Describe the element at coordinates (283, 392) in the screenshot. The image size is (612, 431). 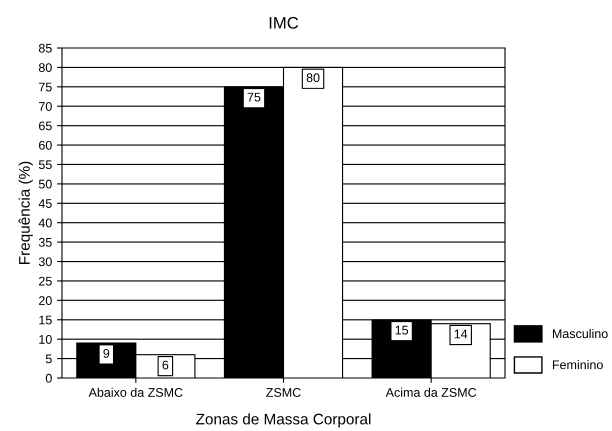
I see `x-tick-label: ZSMC` at that location.